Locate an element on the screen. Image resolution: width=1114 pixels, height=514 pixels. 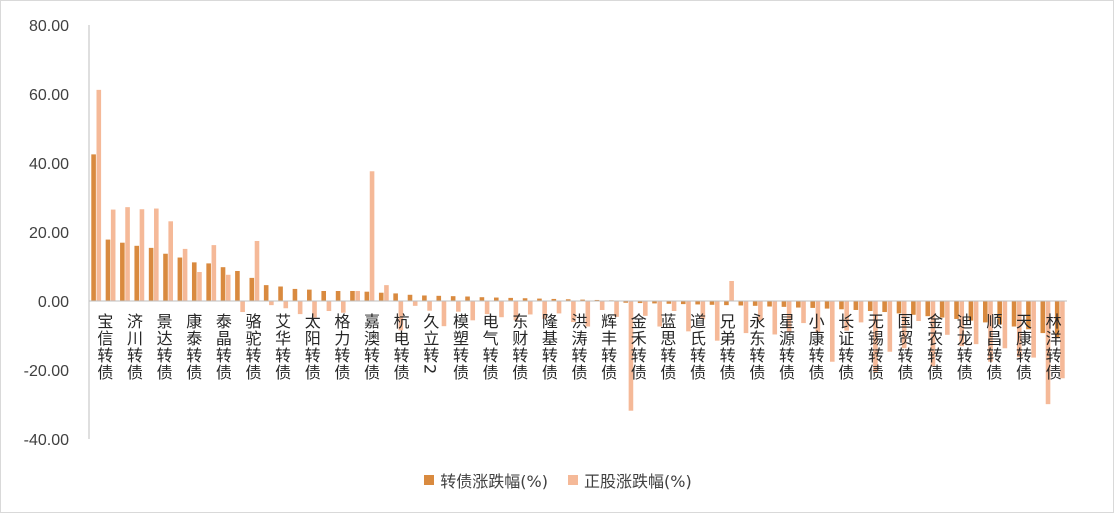
x-tick-label: 天康转债 is located at coordinates (1022, 347).